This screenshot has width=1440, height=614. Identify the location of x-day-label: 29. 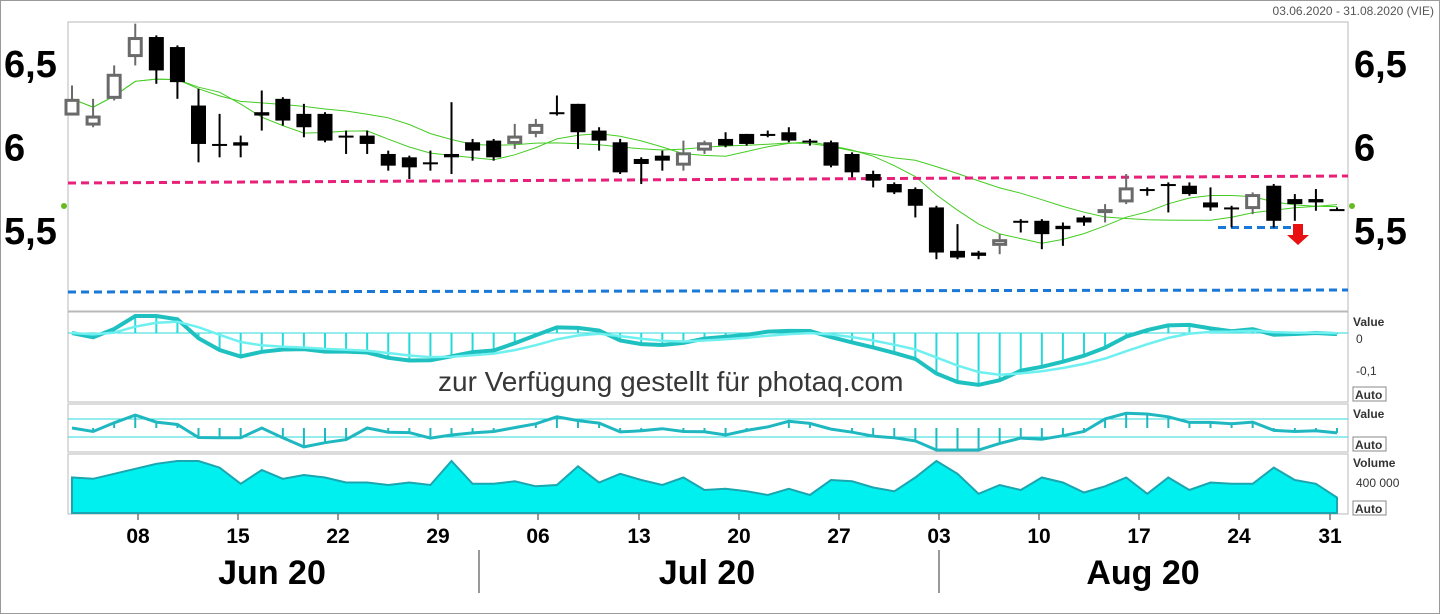
(437, 536).